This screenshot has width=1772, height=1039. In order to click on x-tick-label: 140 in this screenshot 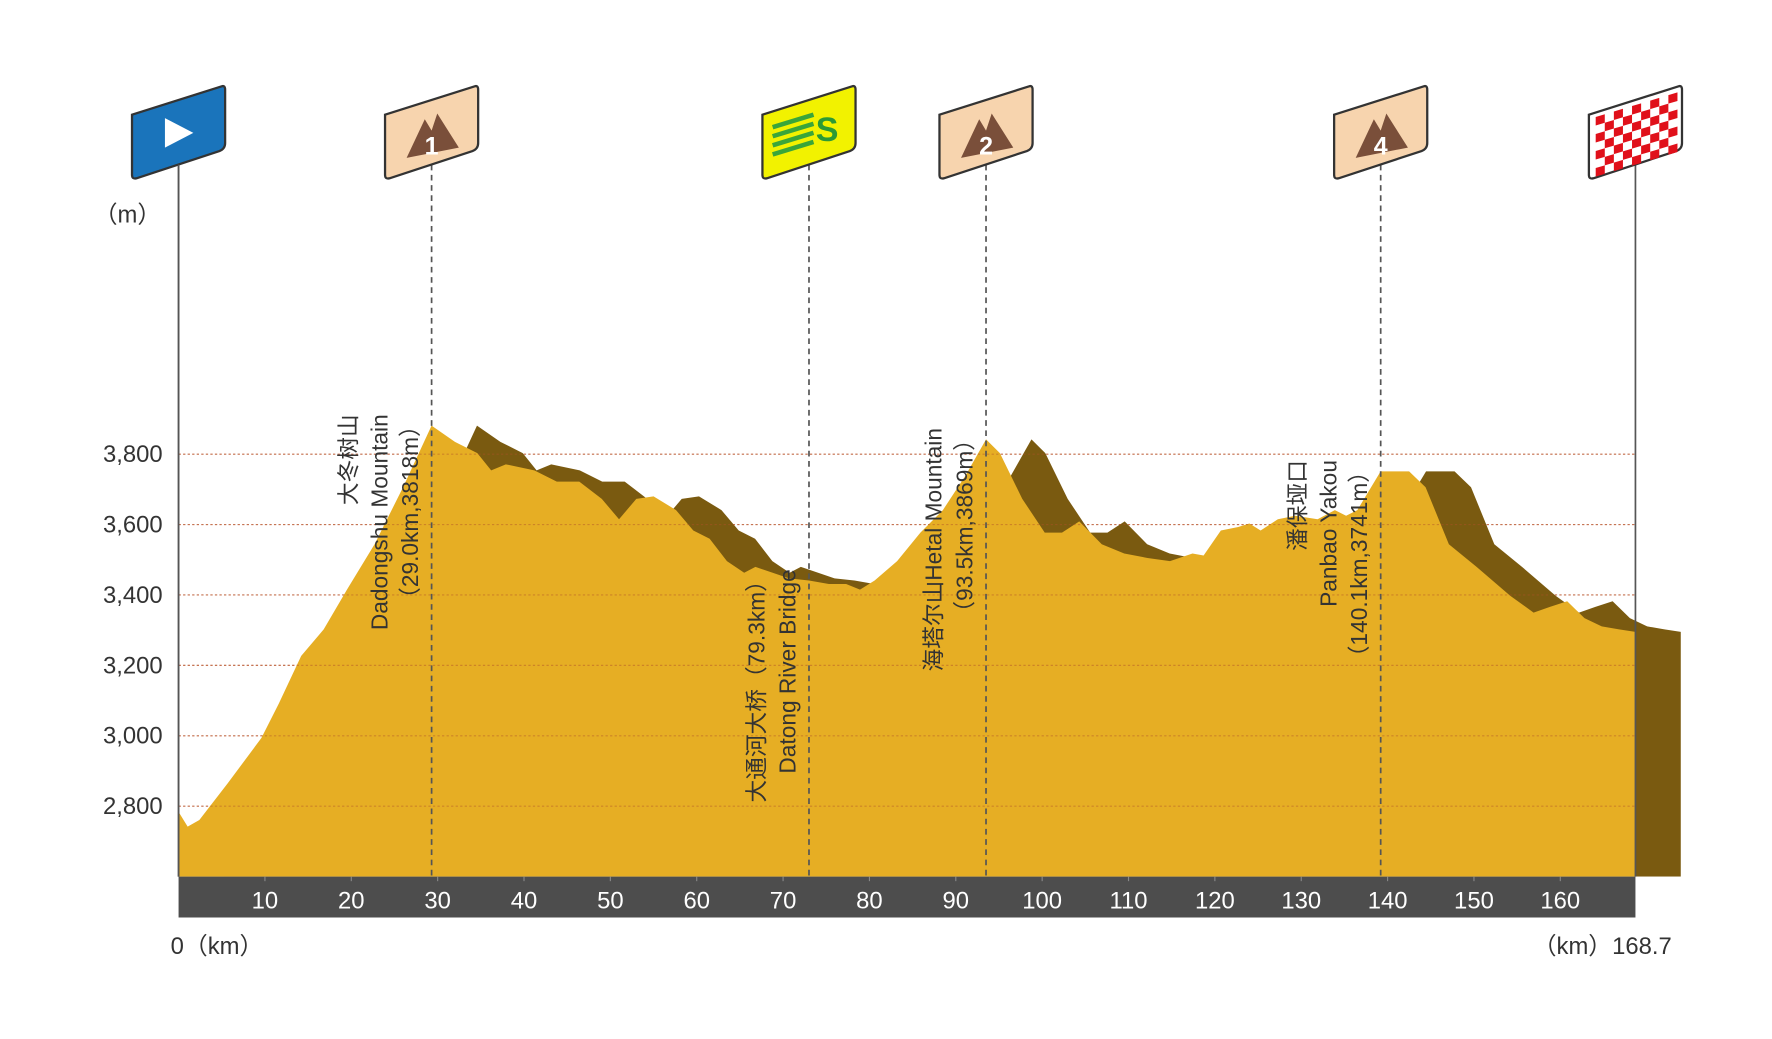, I will do `click(1388, 900)`.